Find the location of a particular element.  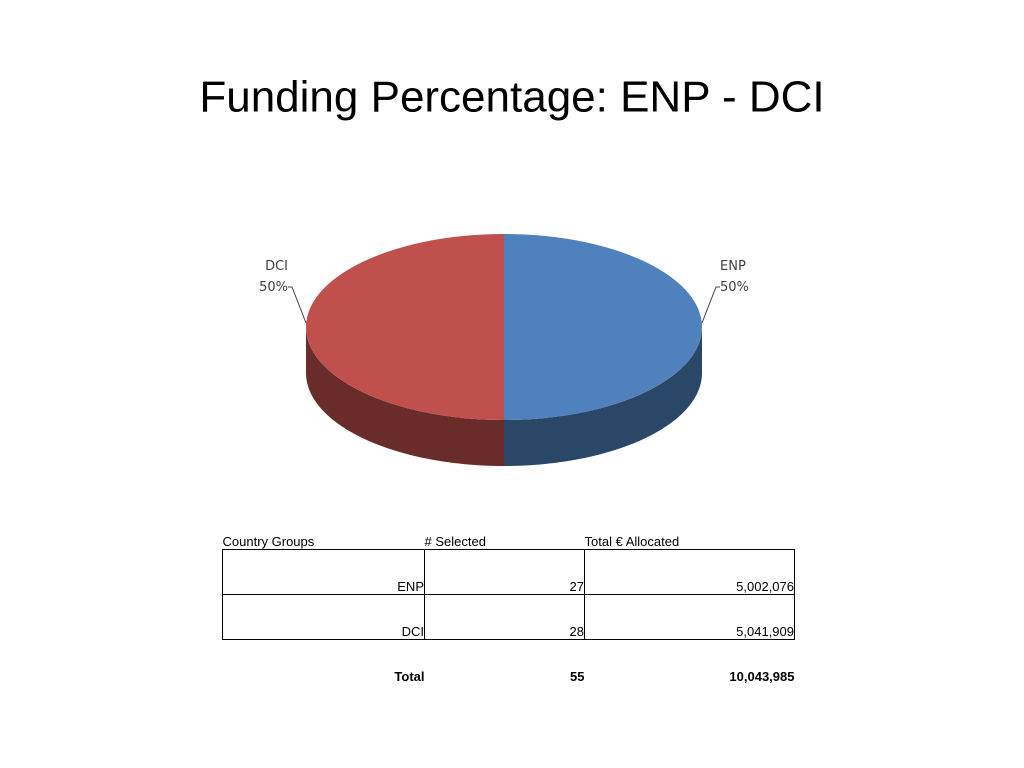

header-cell: # Selected is located at coordinates (455, 541).